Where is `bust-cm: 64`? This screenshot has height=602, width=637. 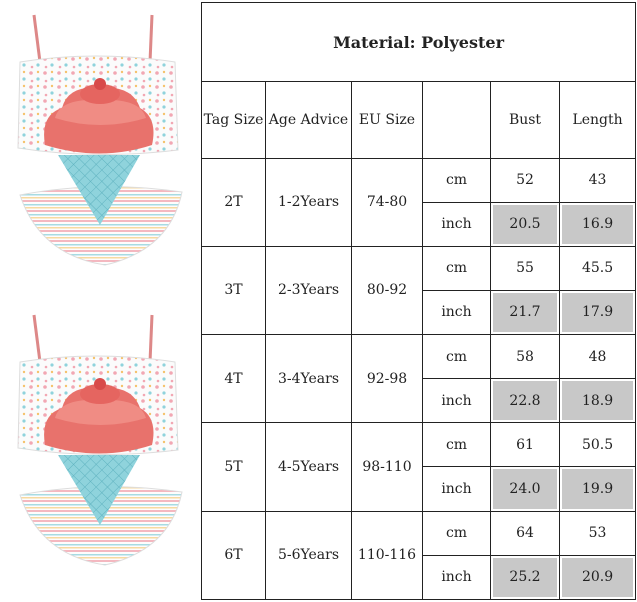 bust-cm: 64 is located at coordinates (525, 533).